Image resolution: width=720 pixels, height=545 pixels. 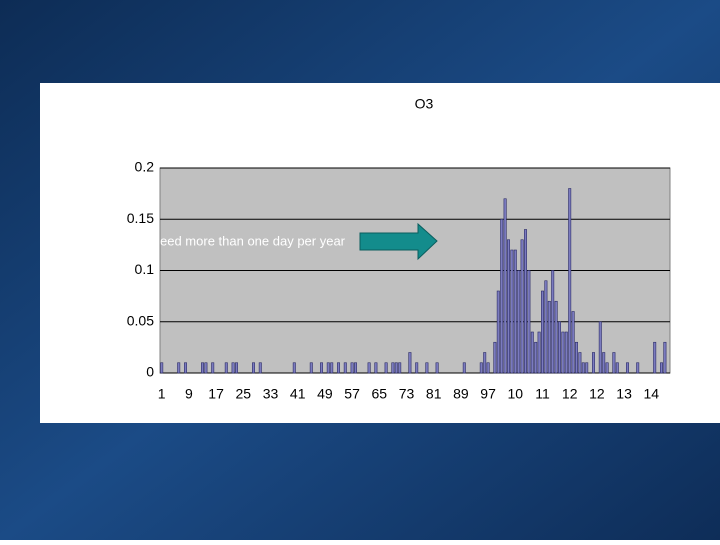 What do you see at coordinates (434, 394) in the screenshot?
I see `x-tick-label: 81` at bounding box center [434, 394].